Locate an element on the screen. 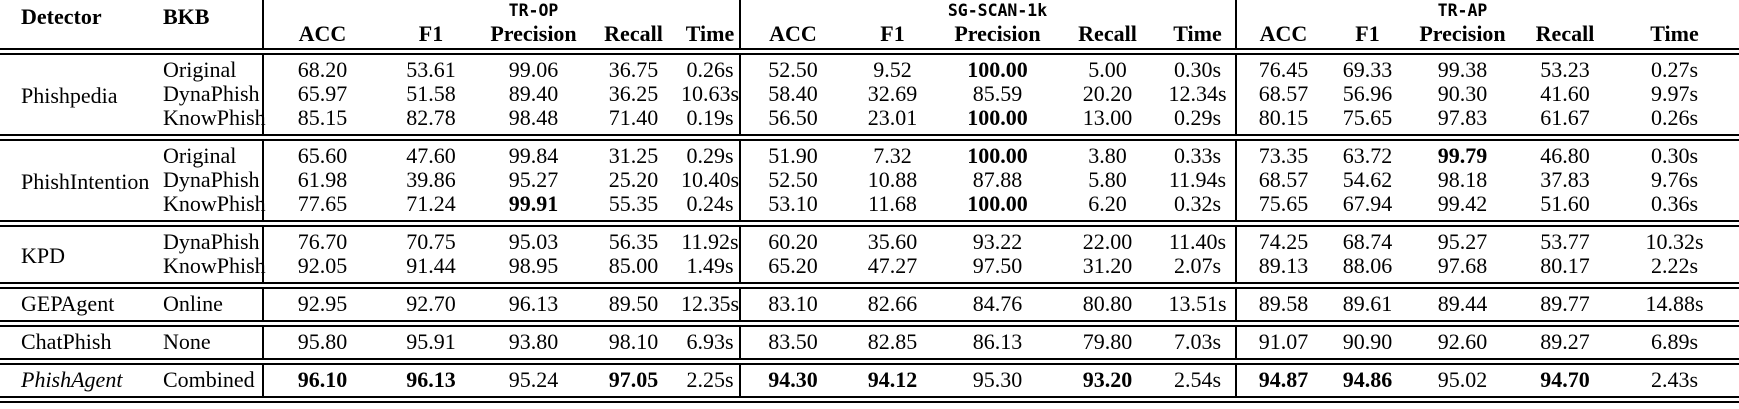 The width and height of the screenshot is (1739, 409). col-header-recall-trop: Recall is located at coordinates (633, 27).